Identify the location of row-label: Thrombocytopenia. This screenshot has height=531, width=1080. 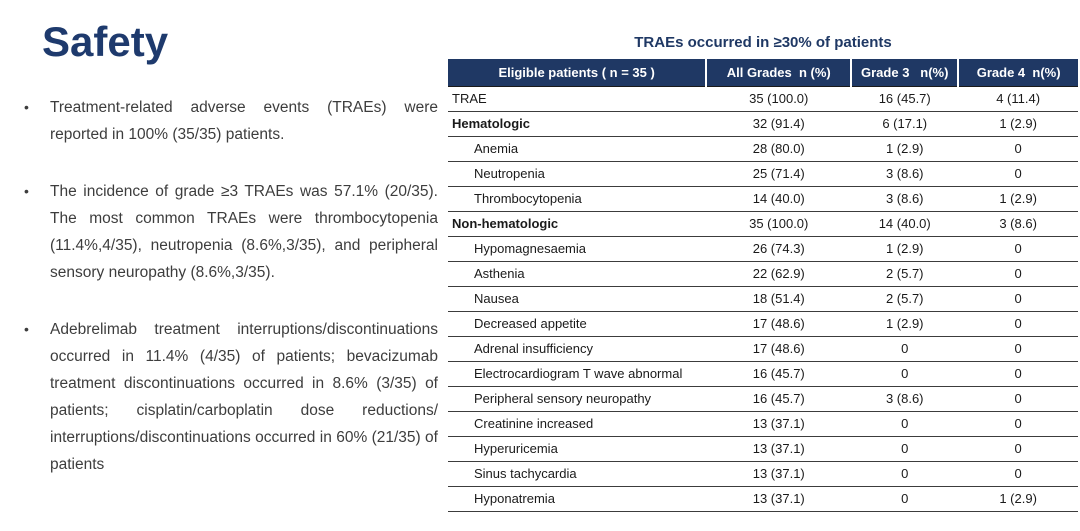
(577, 199).